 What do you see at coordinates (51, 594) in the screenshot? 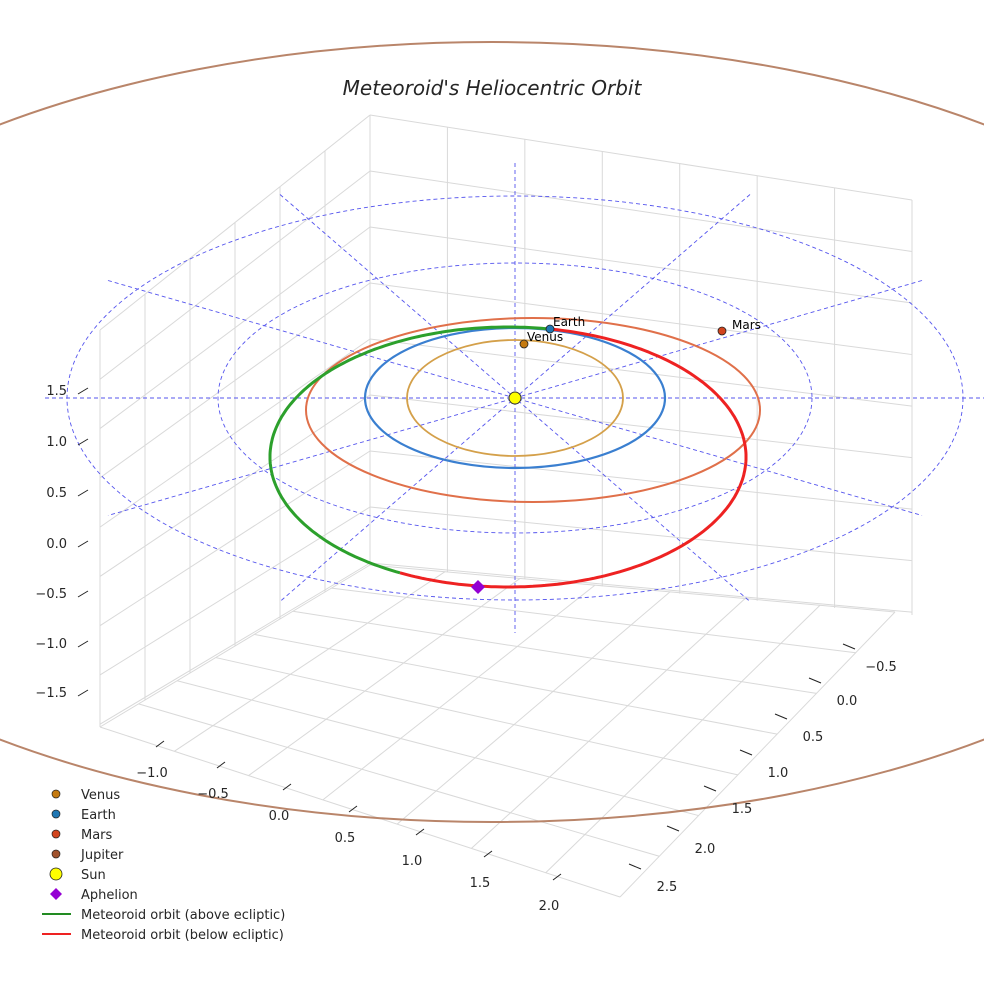
I see `z-tick-label: −0.5` at bounding box center [51, 594].